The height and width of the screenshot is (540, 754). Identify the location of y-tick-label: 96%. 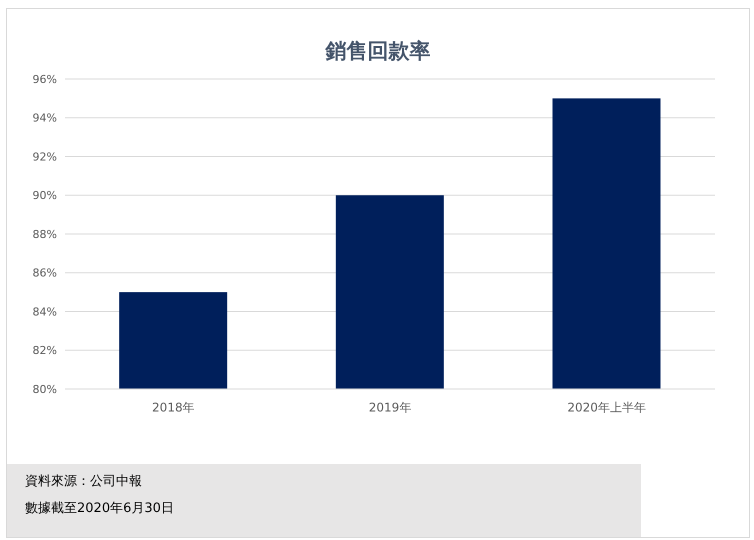
(44, 79).